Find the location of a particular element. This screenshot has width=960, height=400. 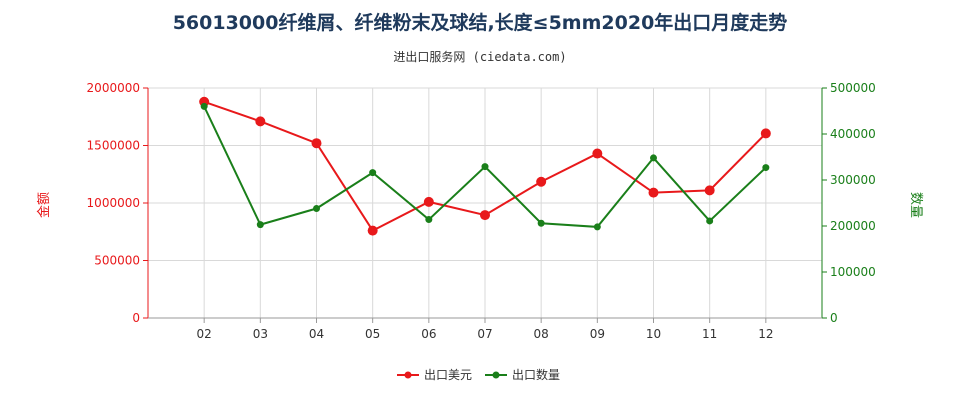

left-axis-label: 金额 is located at coordinates (44, 205).